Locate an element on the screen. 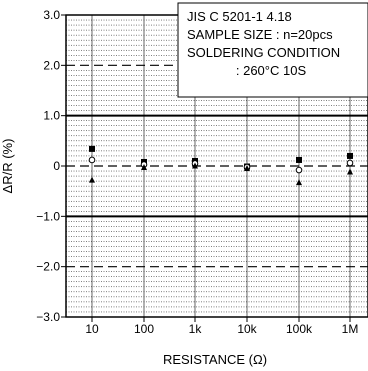 This screenshot has width=368, height=371. annotation-line-3: SOLDERING CONDITION is located at coordinates (263, 52).